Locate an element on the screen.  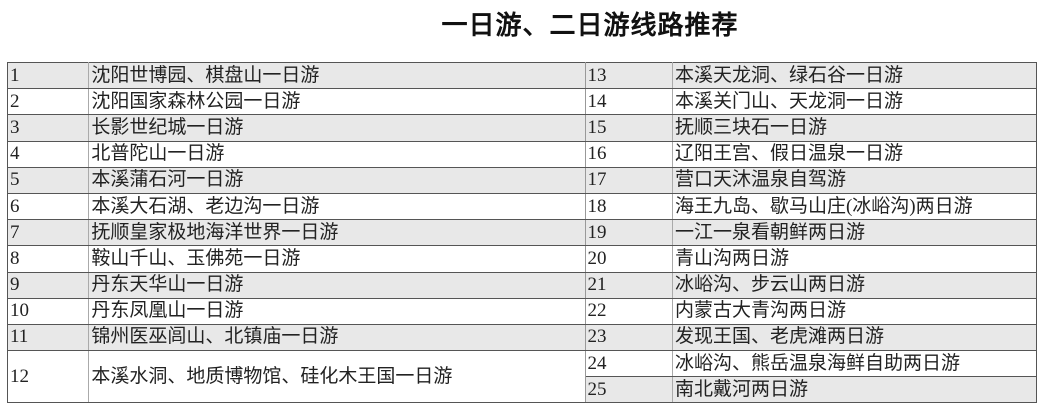
route-number: 1 is located at coordinates (48, 75).